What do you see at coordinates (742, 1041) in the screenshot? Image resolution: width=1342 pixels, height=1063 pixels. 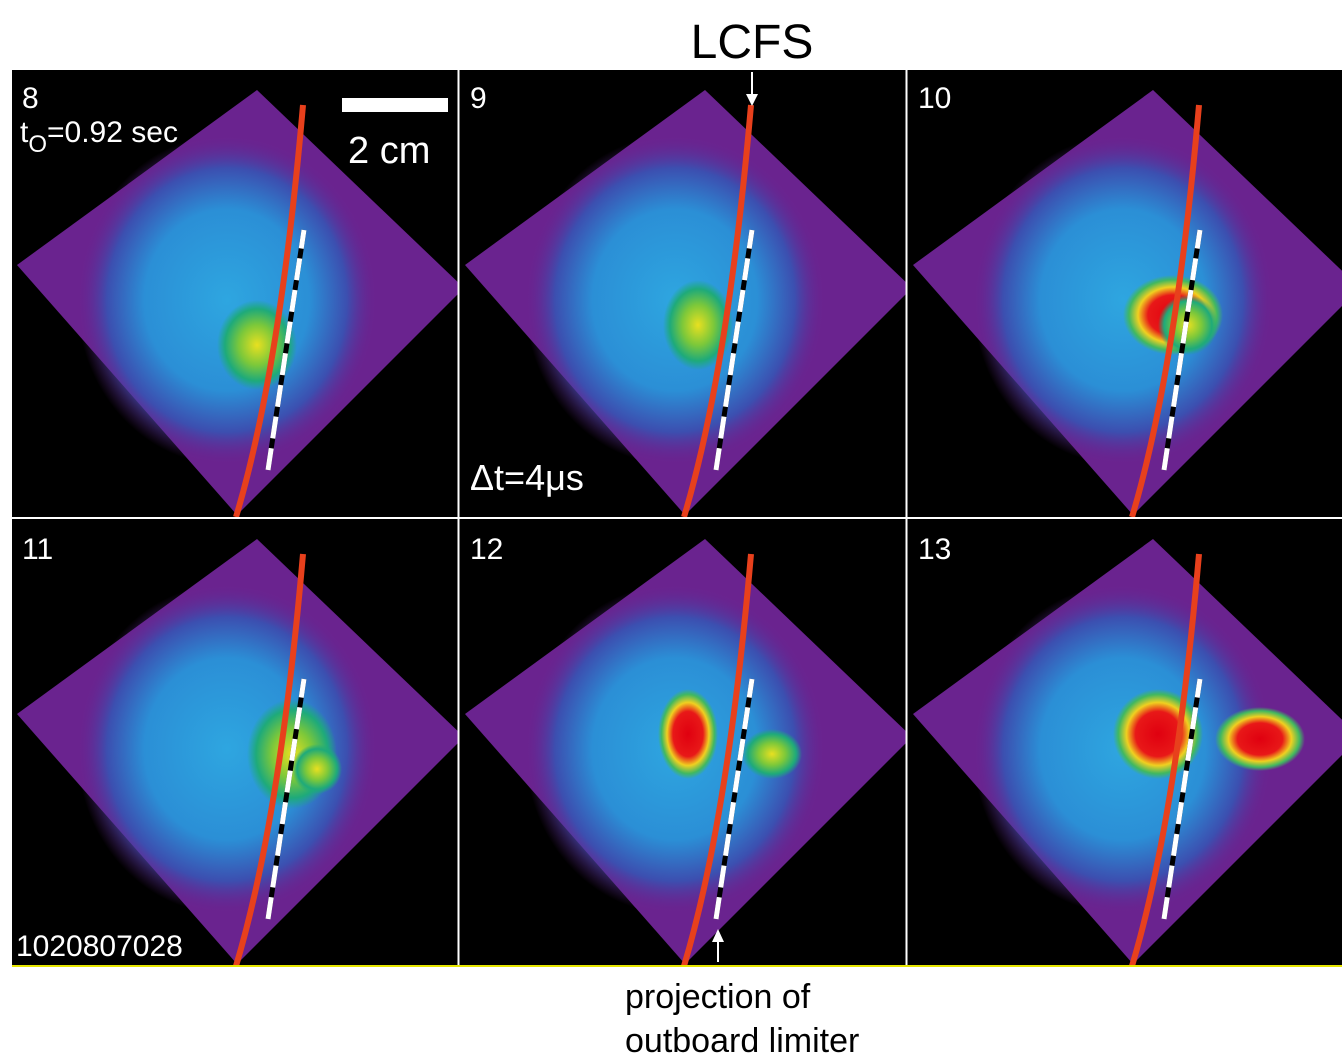 I see `limiter-label: outboard limiter` at bounding box center [742, 1041].